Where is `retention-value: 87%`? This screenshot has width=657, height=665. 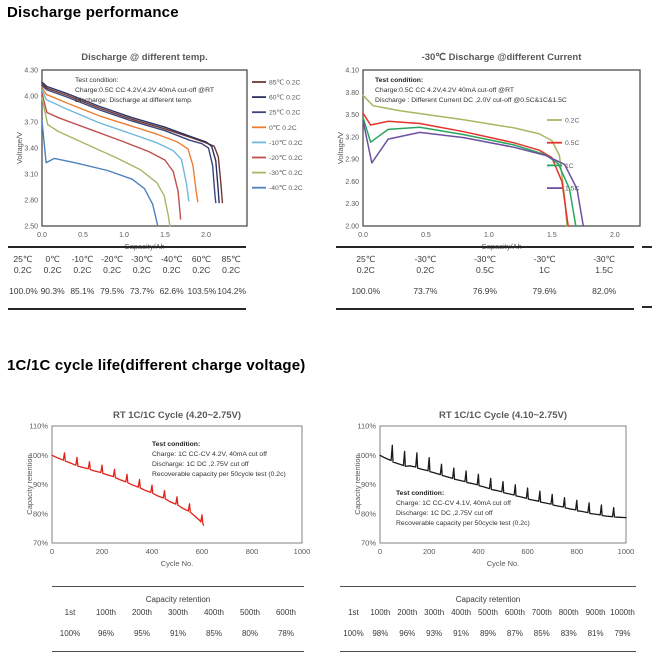
retention-value: 87% is located at coordinates (514, 633).